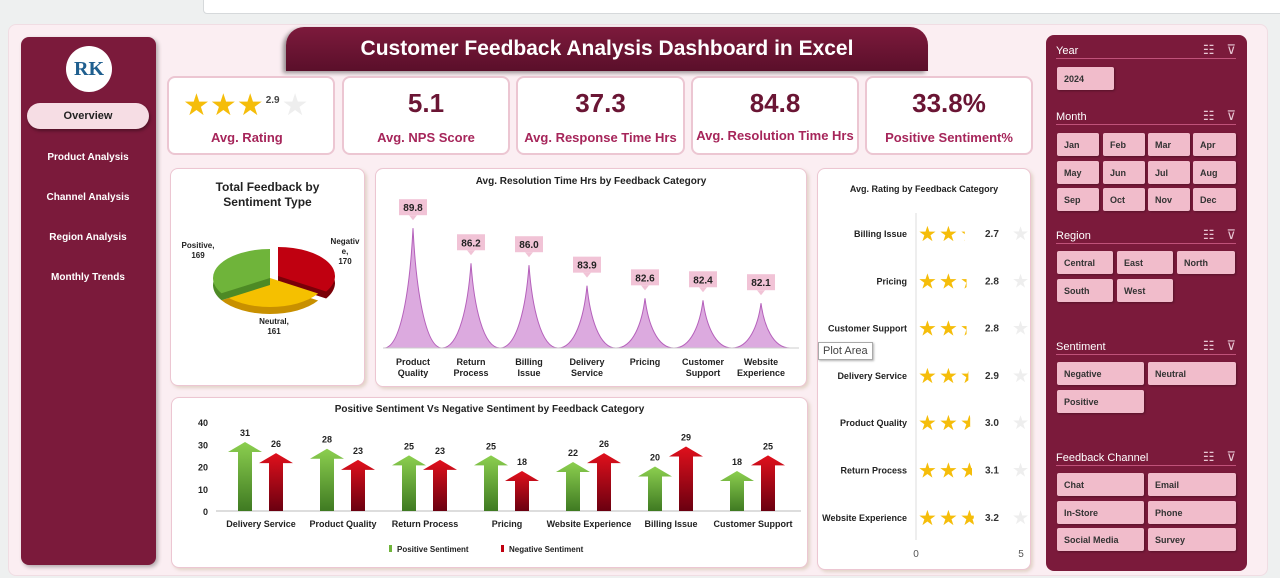  Describe the element at coordinates (1100, 512) in the screenshot. I see `slicer-feedback-channel-item: In-Store` at that location.